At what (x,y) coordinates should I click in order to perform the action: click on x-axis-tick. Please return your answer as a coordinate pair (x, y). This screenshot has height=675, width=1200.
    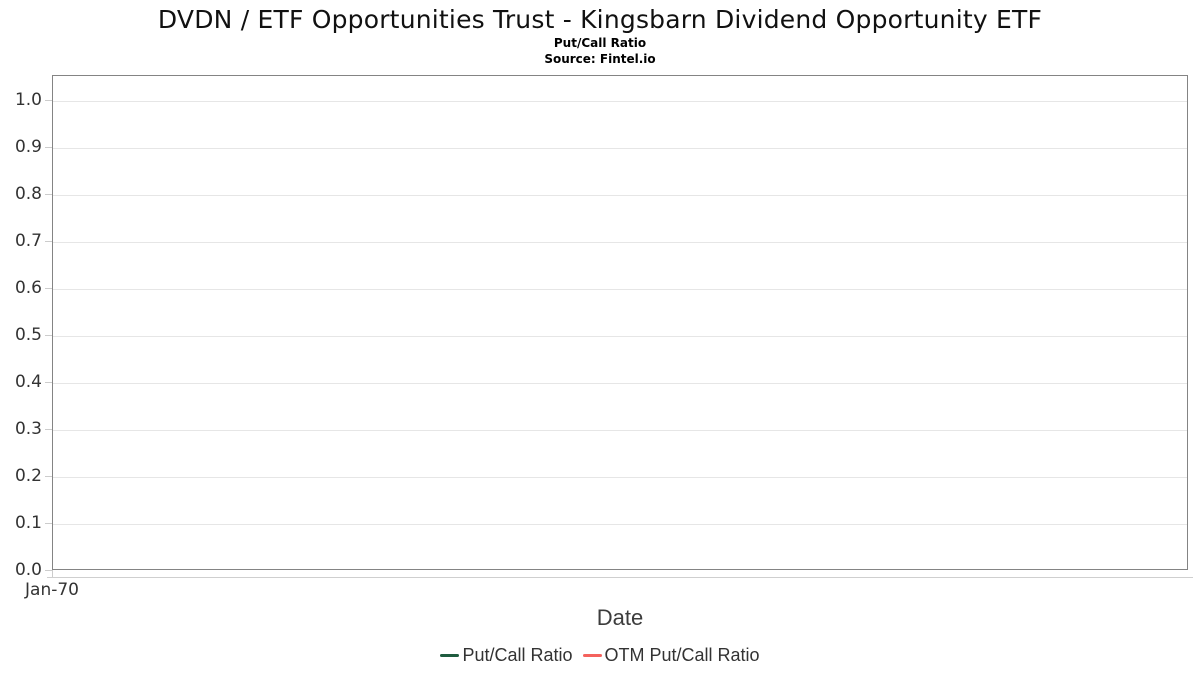
    Looking at the image, I should click on (52, 573).